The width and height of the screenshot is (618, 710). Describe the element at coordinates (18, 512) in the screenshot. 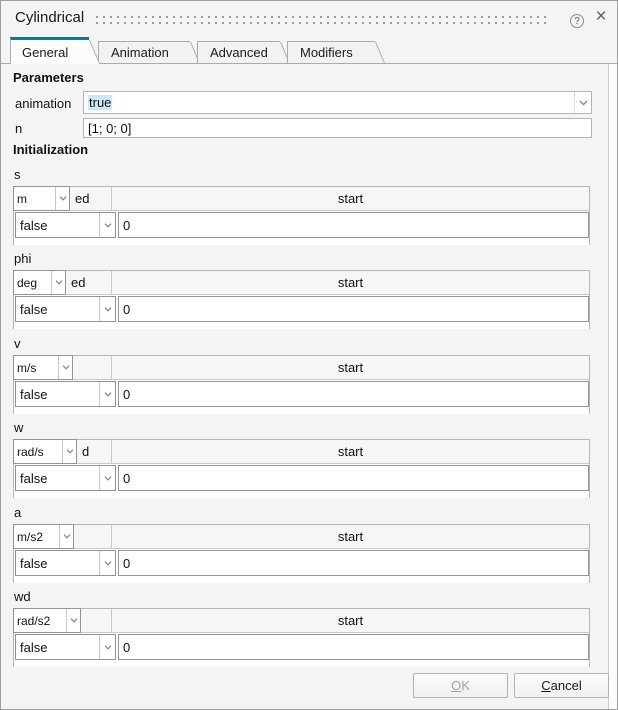

I see `group-name-label: a` at that location.